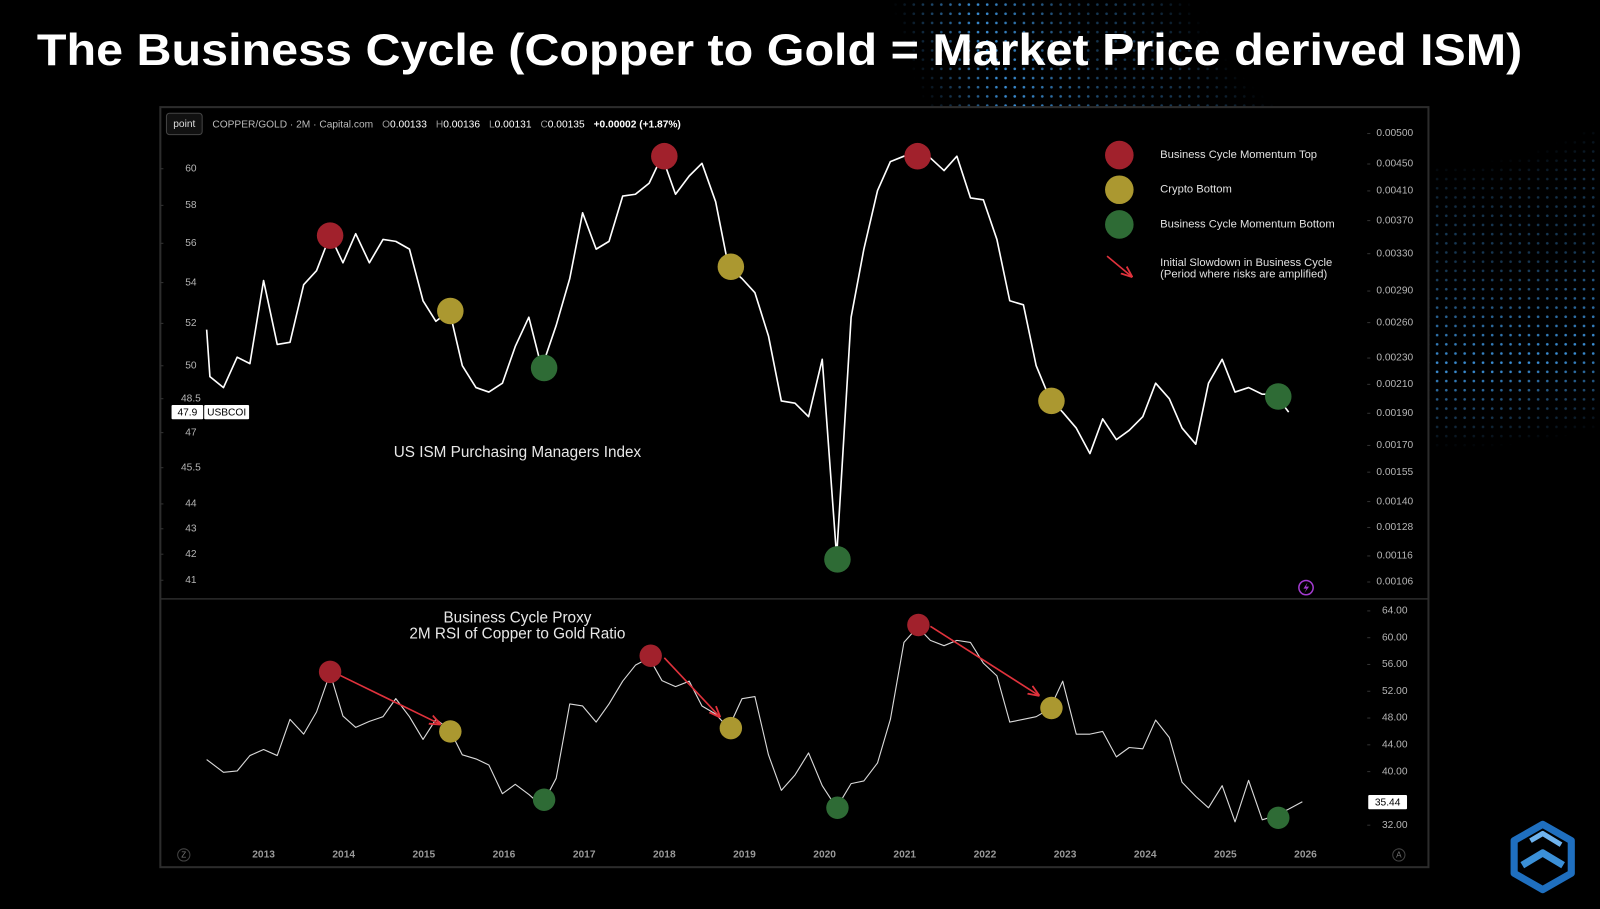 This screenshot has height=909, width=1600. Describe the element at coordinates (824, 855) in the screenshot. I see `x-tick-label: 2020` at that location.